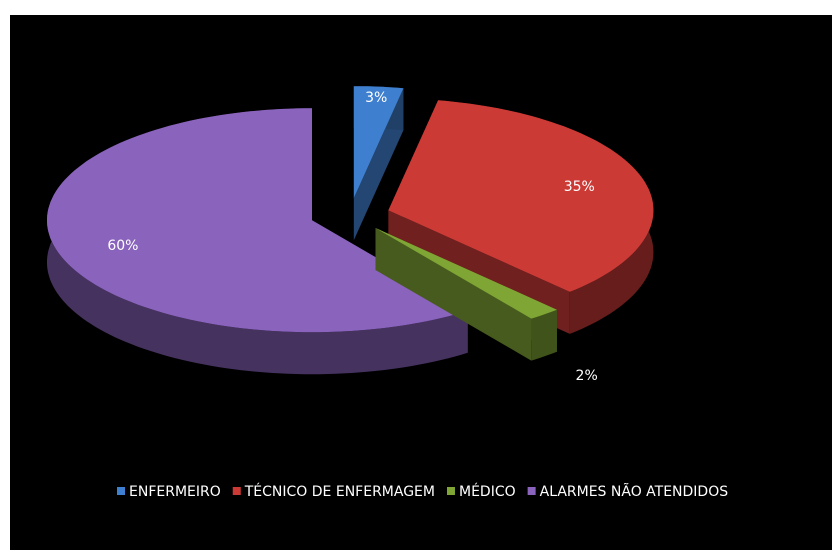 This screenshot has height=560, width=832. Describe the element at coordinates (634, 491) in the screenshot. I see `legend-label: ALARMES NÃO ATENDIDOS` at that location.